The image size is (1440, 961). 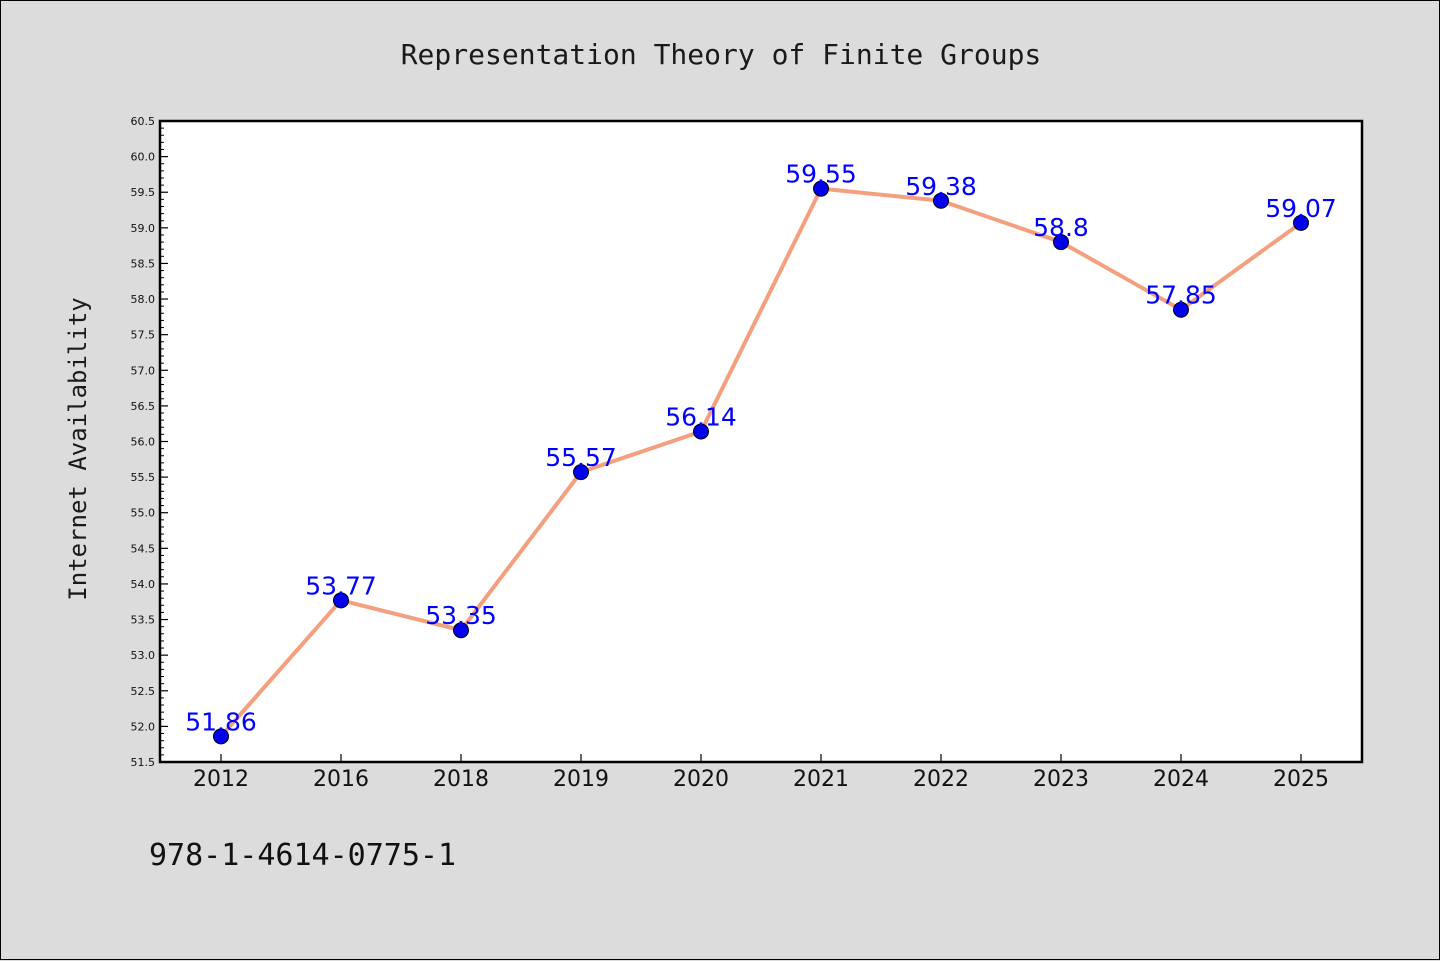 I want to click on y-tick-label: 60.5, so click(x=143, y=121).